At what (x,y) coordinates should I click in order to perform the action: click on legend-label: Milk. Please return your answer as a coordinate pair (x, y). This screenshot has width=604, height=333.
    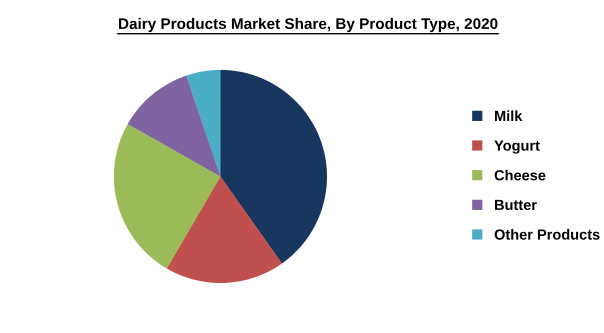
    Looking at the image, I should click on (508, 115).